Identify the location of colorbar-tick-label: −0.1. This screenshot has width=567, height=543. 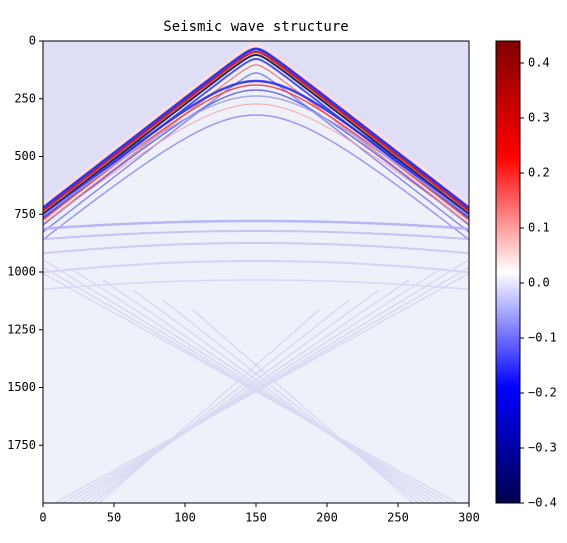
(542, 338).